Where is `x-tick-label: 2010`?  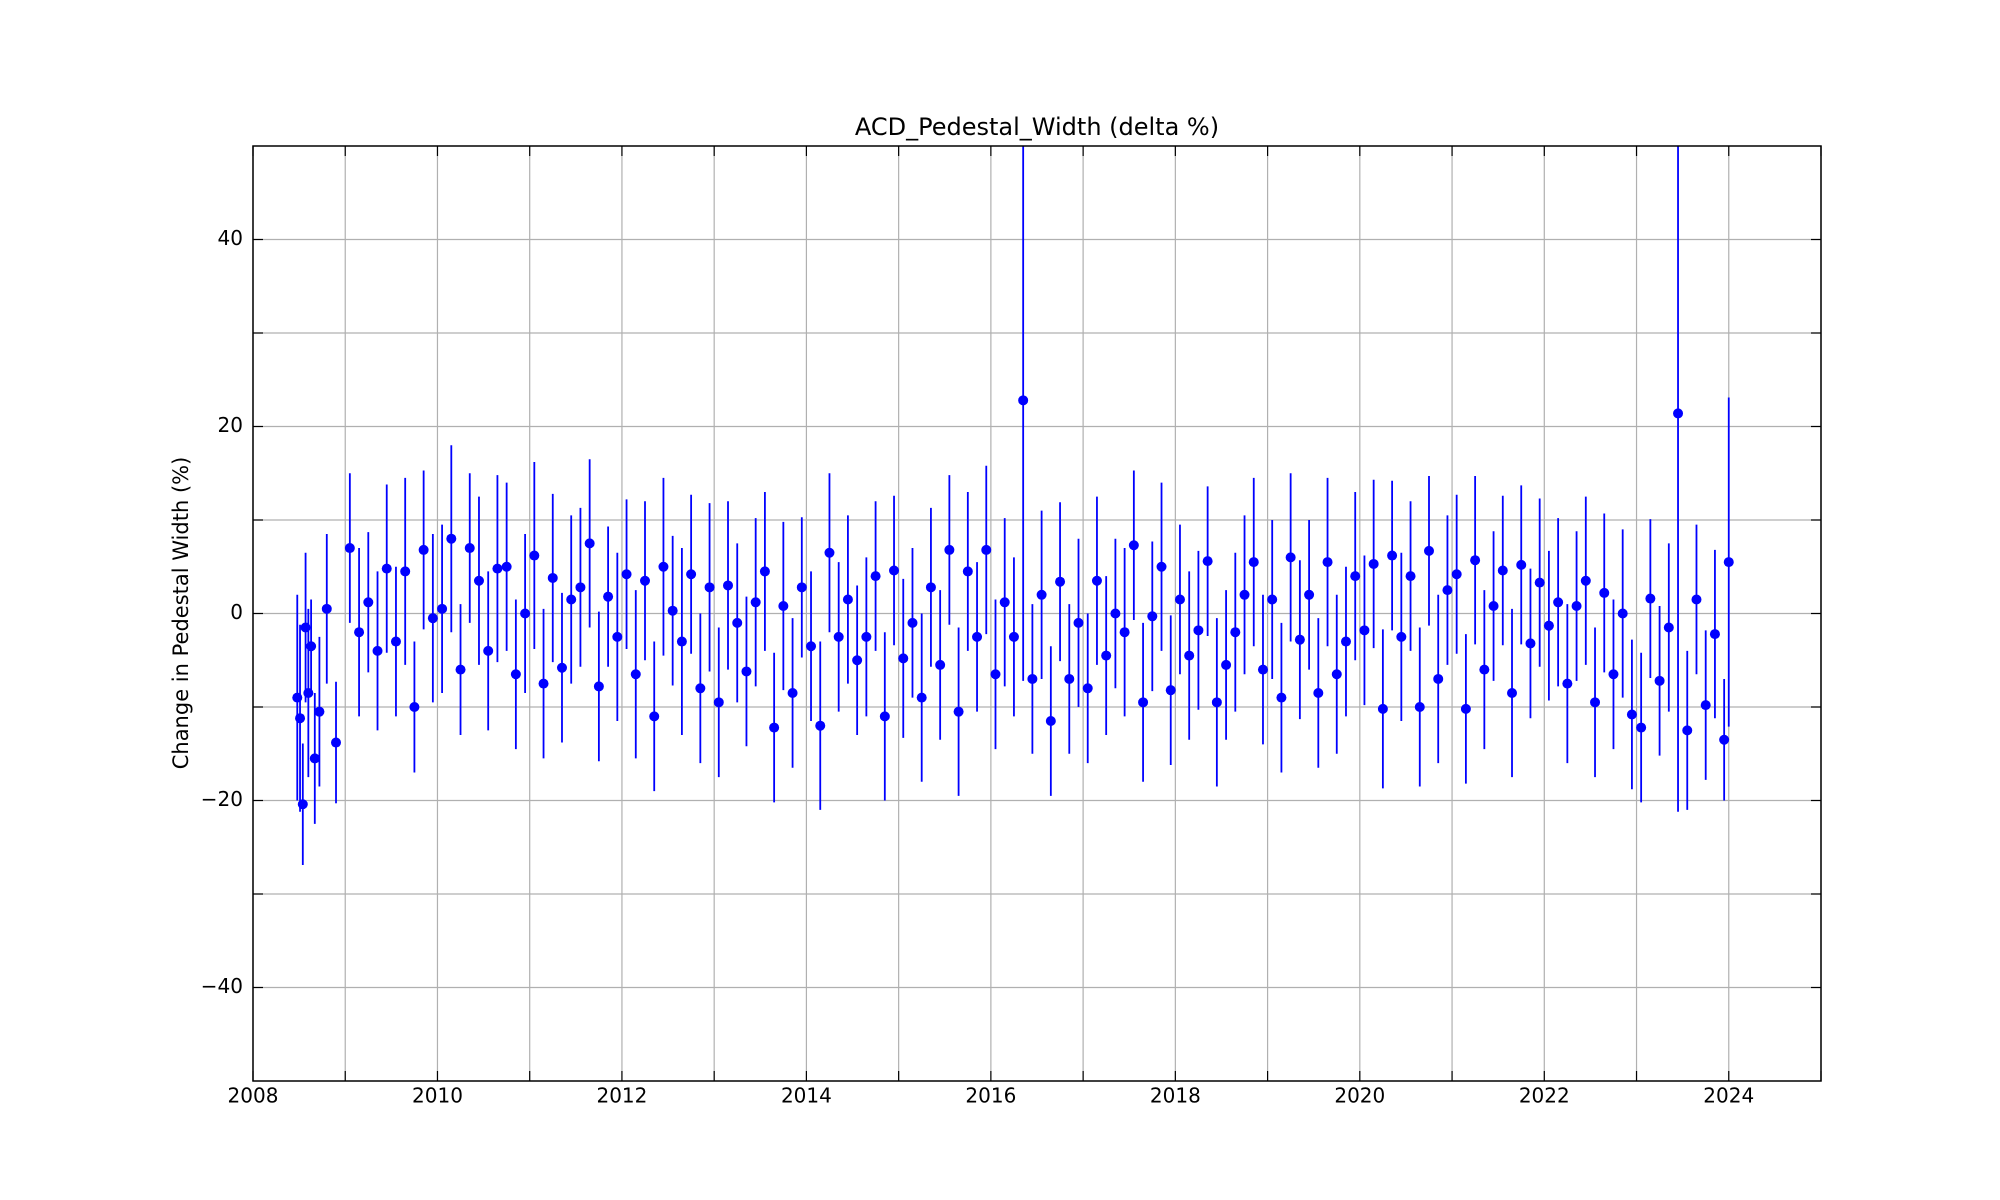
x-tick-label: 2010 is located at coordinates (437, 1096).